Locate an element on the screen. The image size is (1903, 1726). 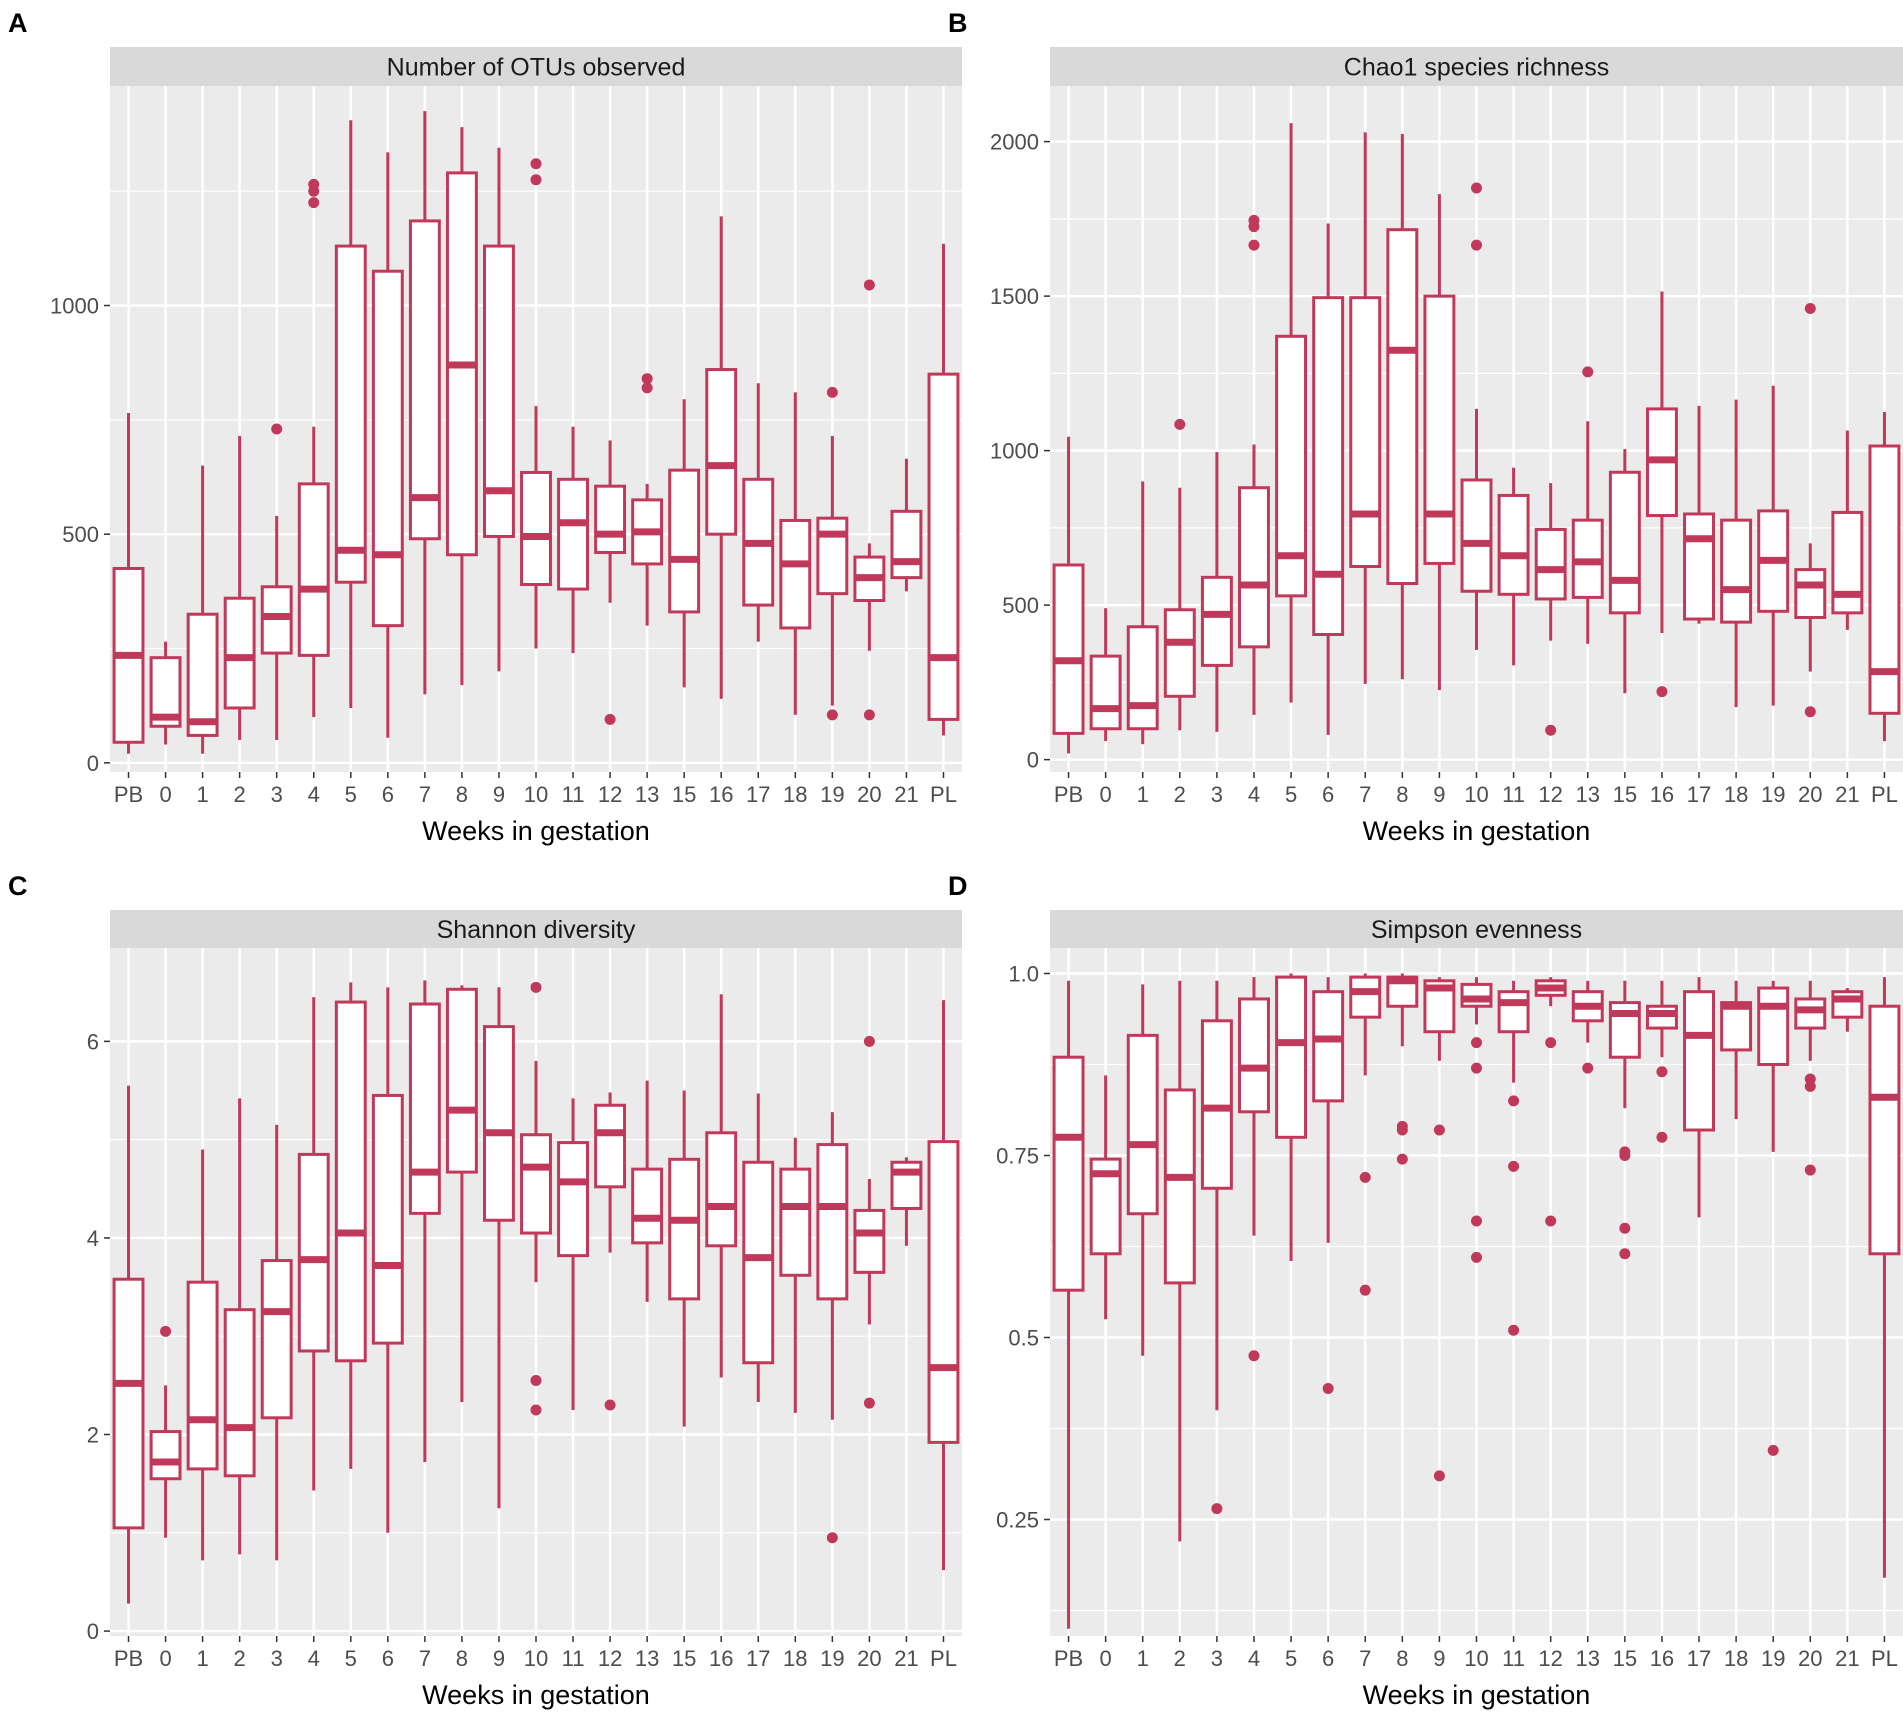
x-tick-label: 9 is located at coordinates (1439, 1658).